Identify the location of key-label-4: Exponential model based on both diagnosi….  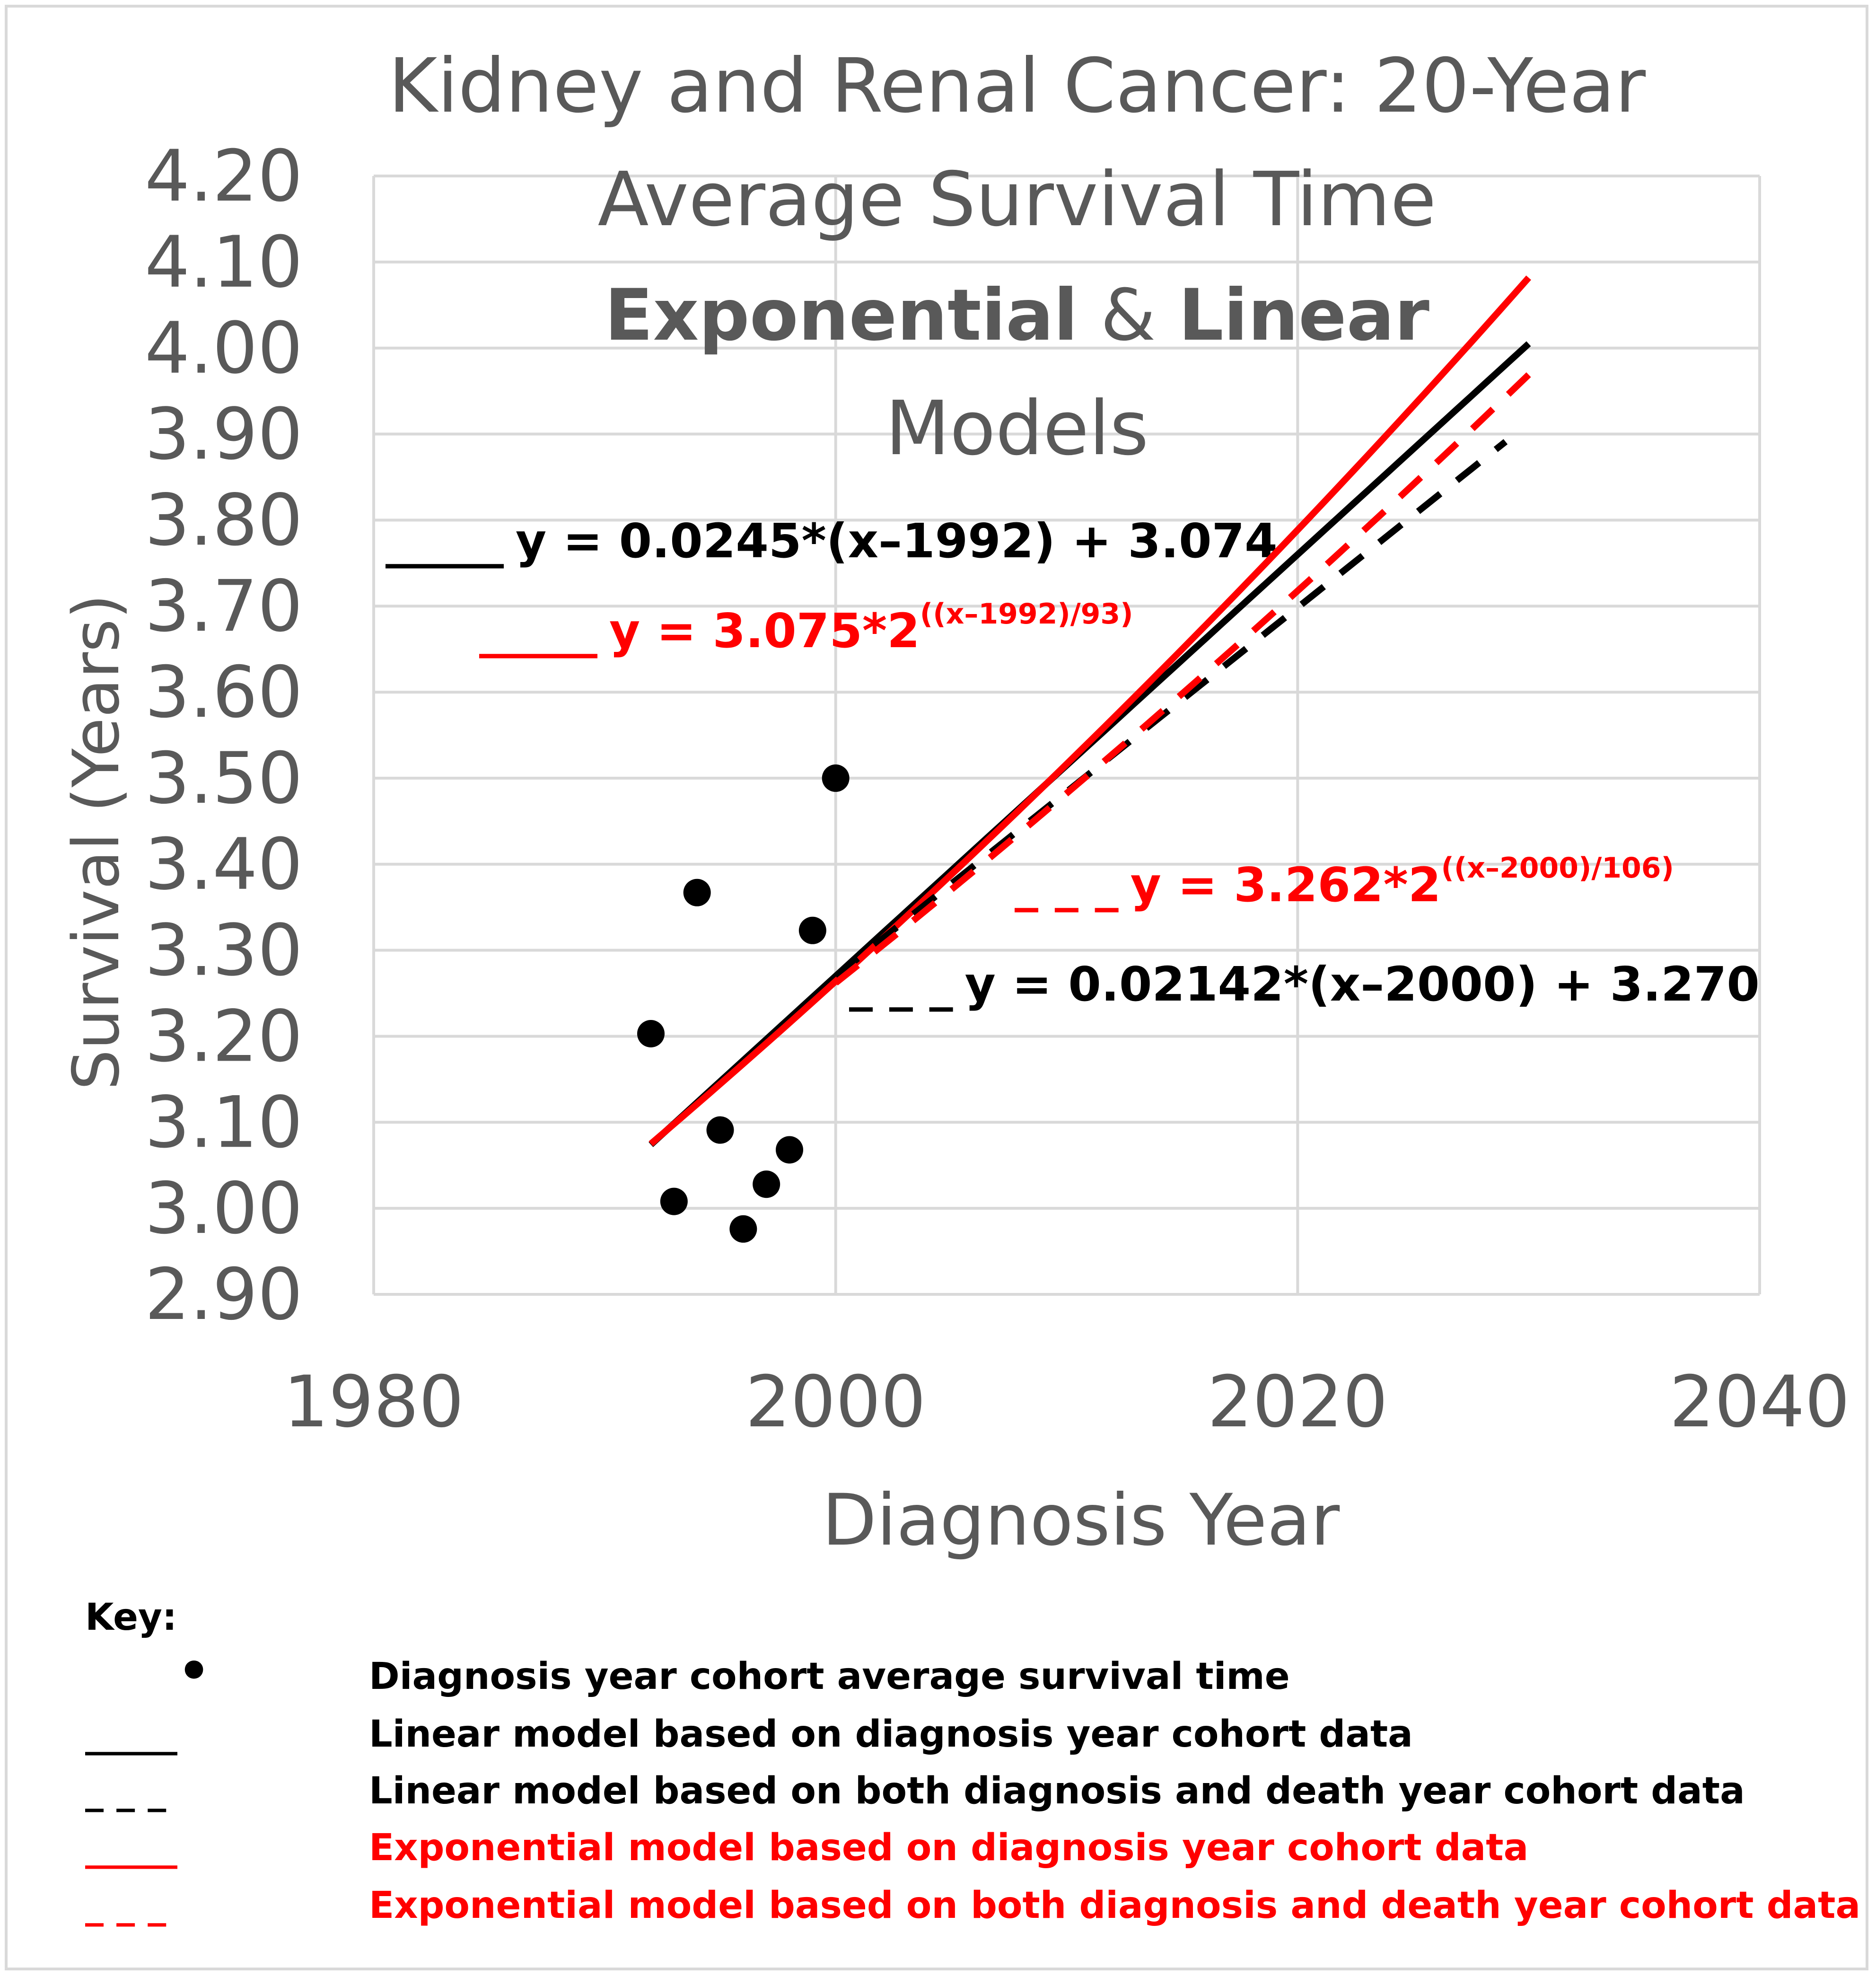
(1114, 1906).